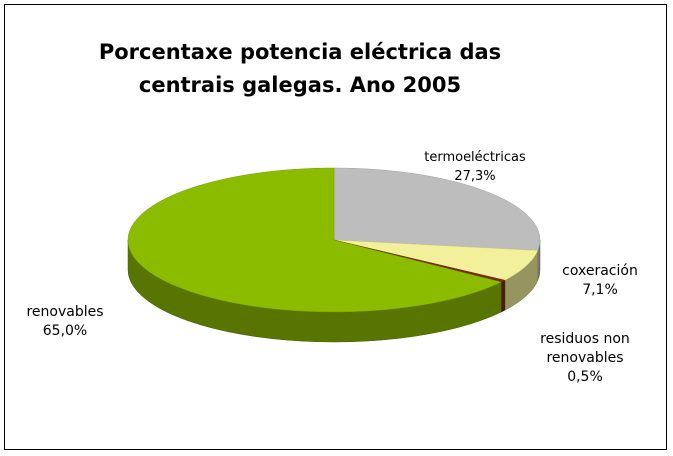  Describe the element at coordinates (475, 167) in the screenshot. I see `slice-label: termoeléctricas 27,3%` at that location.